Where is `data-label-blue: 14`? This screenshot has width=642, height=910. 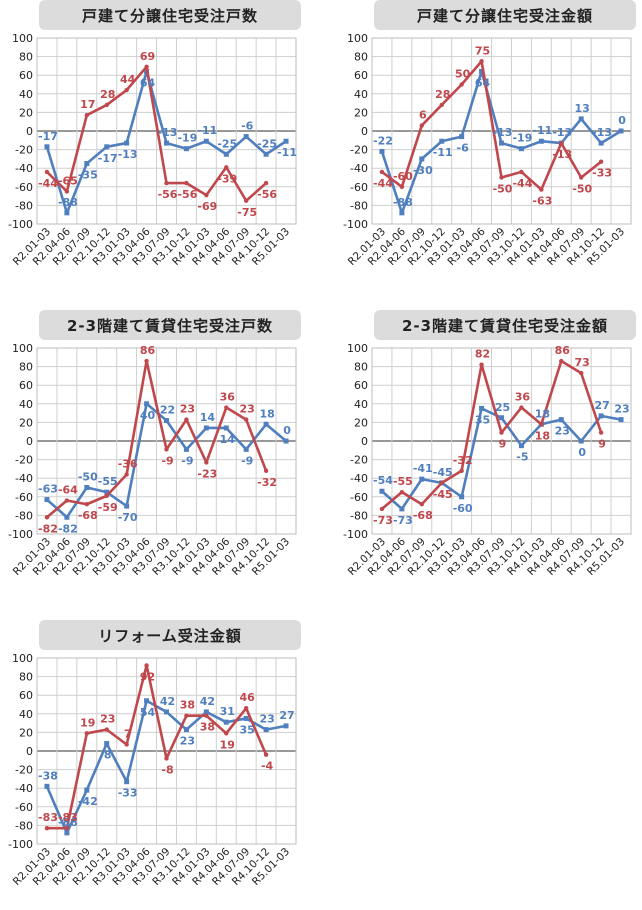 data-label-blue: 14 is located at coordinates (228, 439).